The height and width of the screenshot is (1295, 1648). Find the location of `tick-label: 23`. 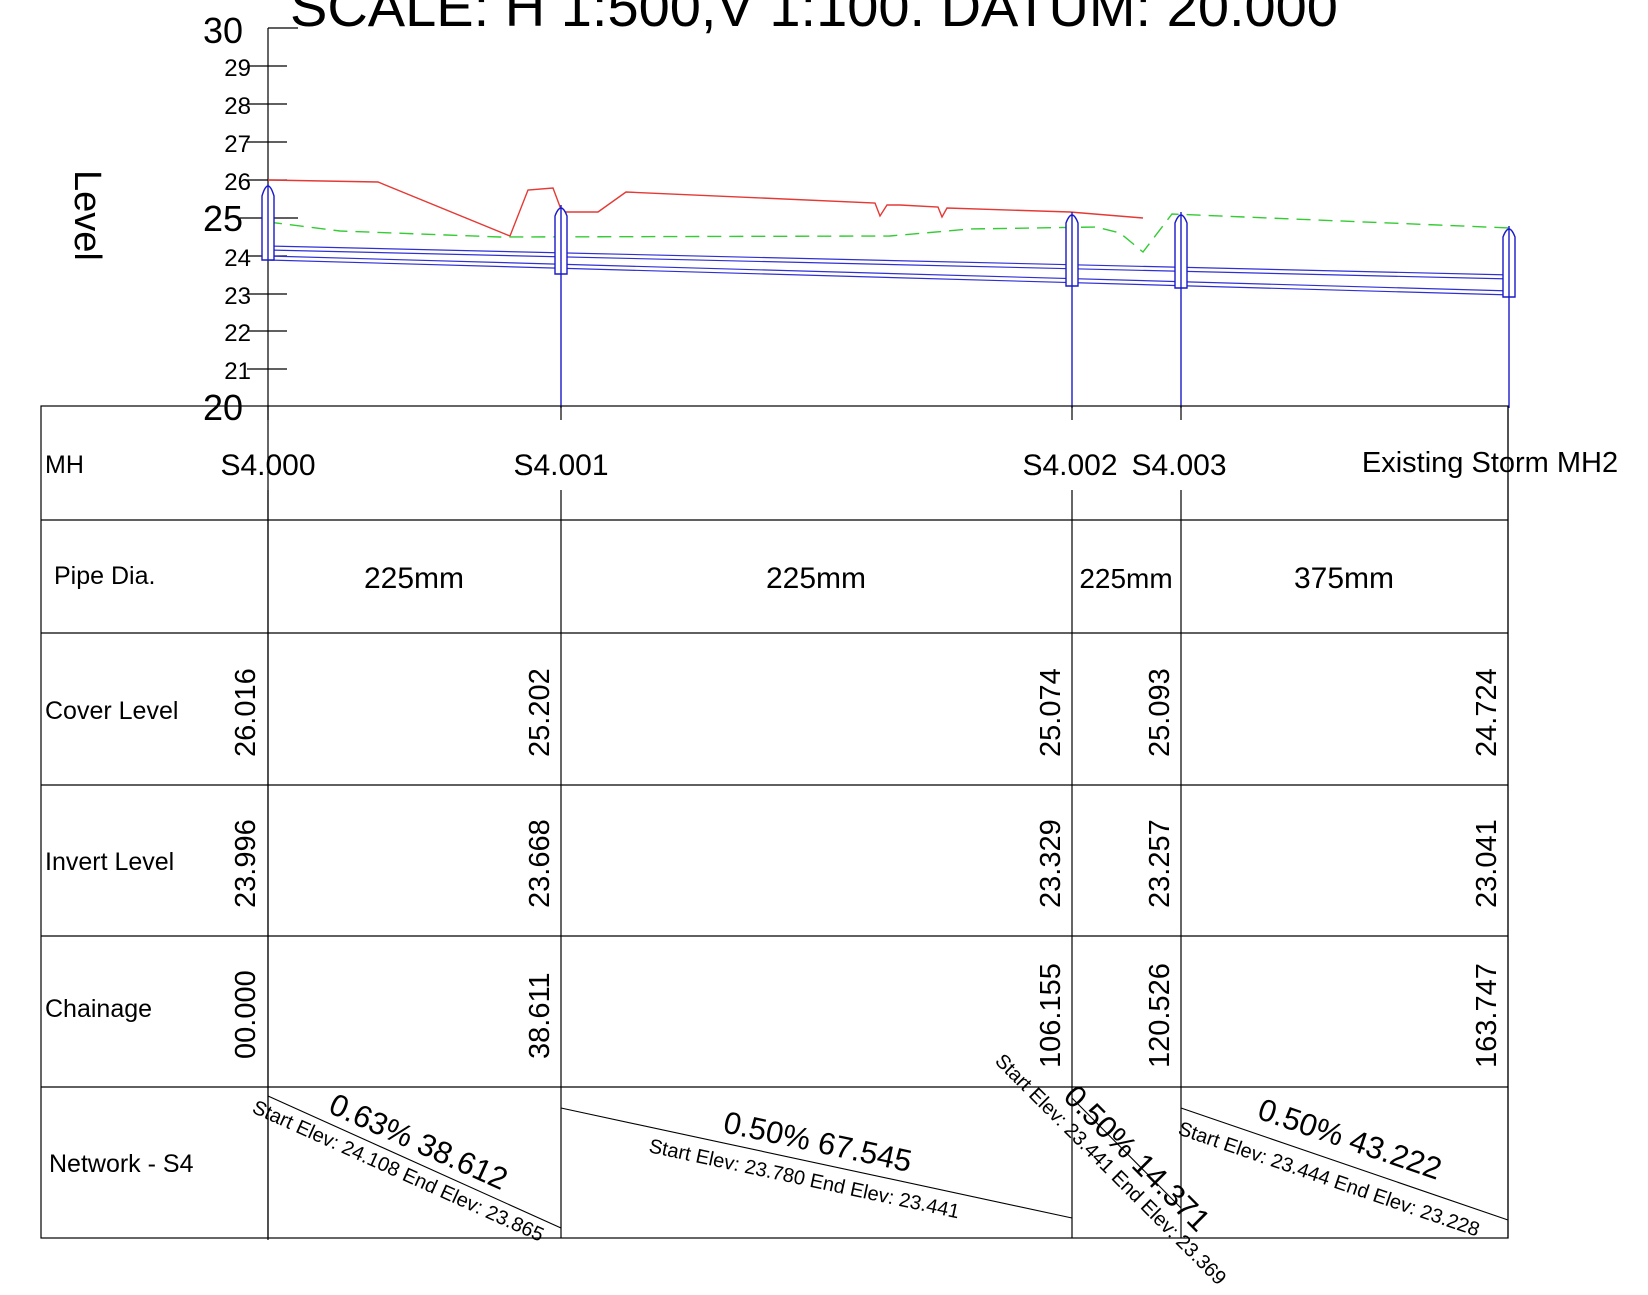

tick-label: 23 is located at coordinates (237, 296).